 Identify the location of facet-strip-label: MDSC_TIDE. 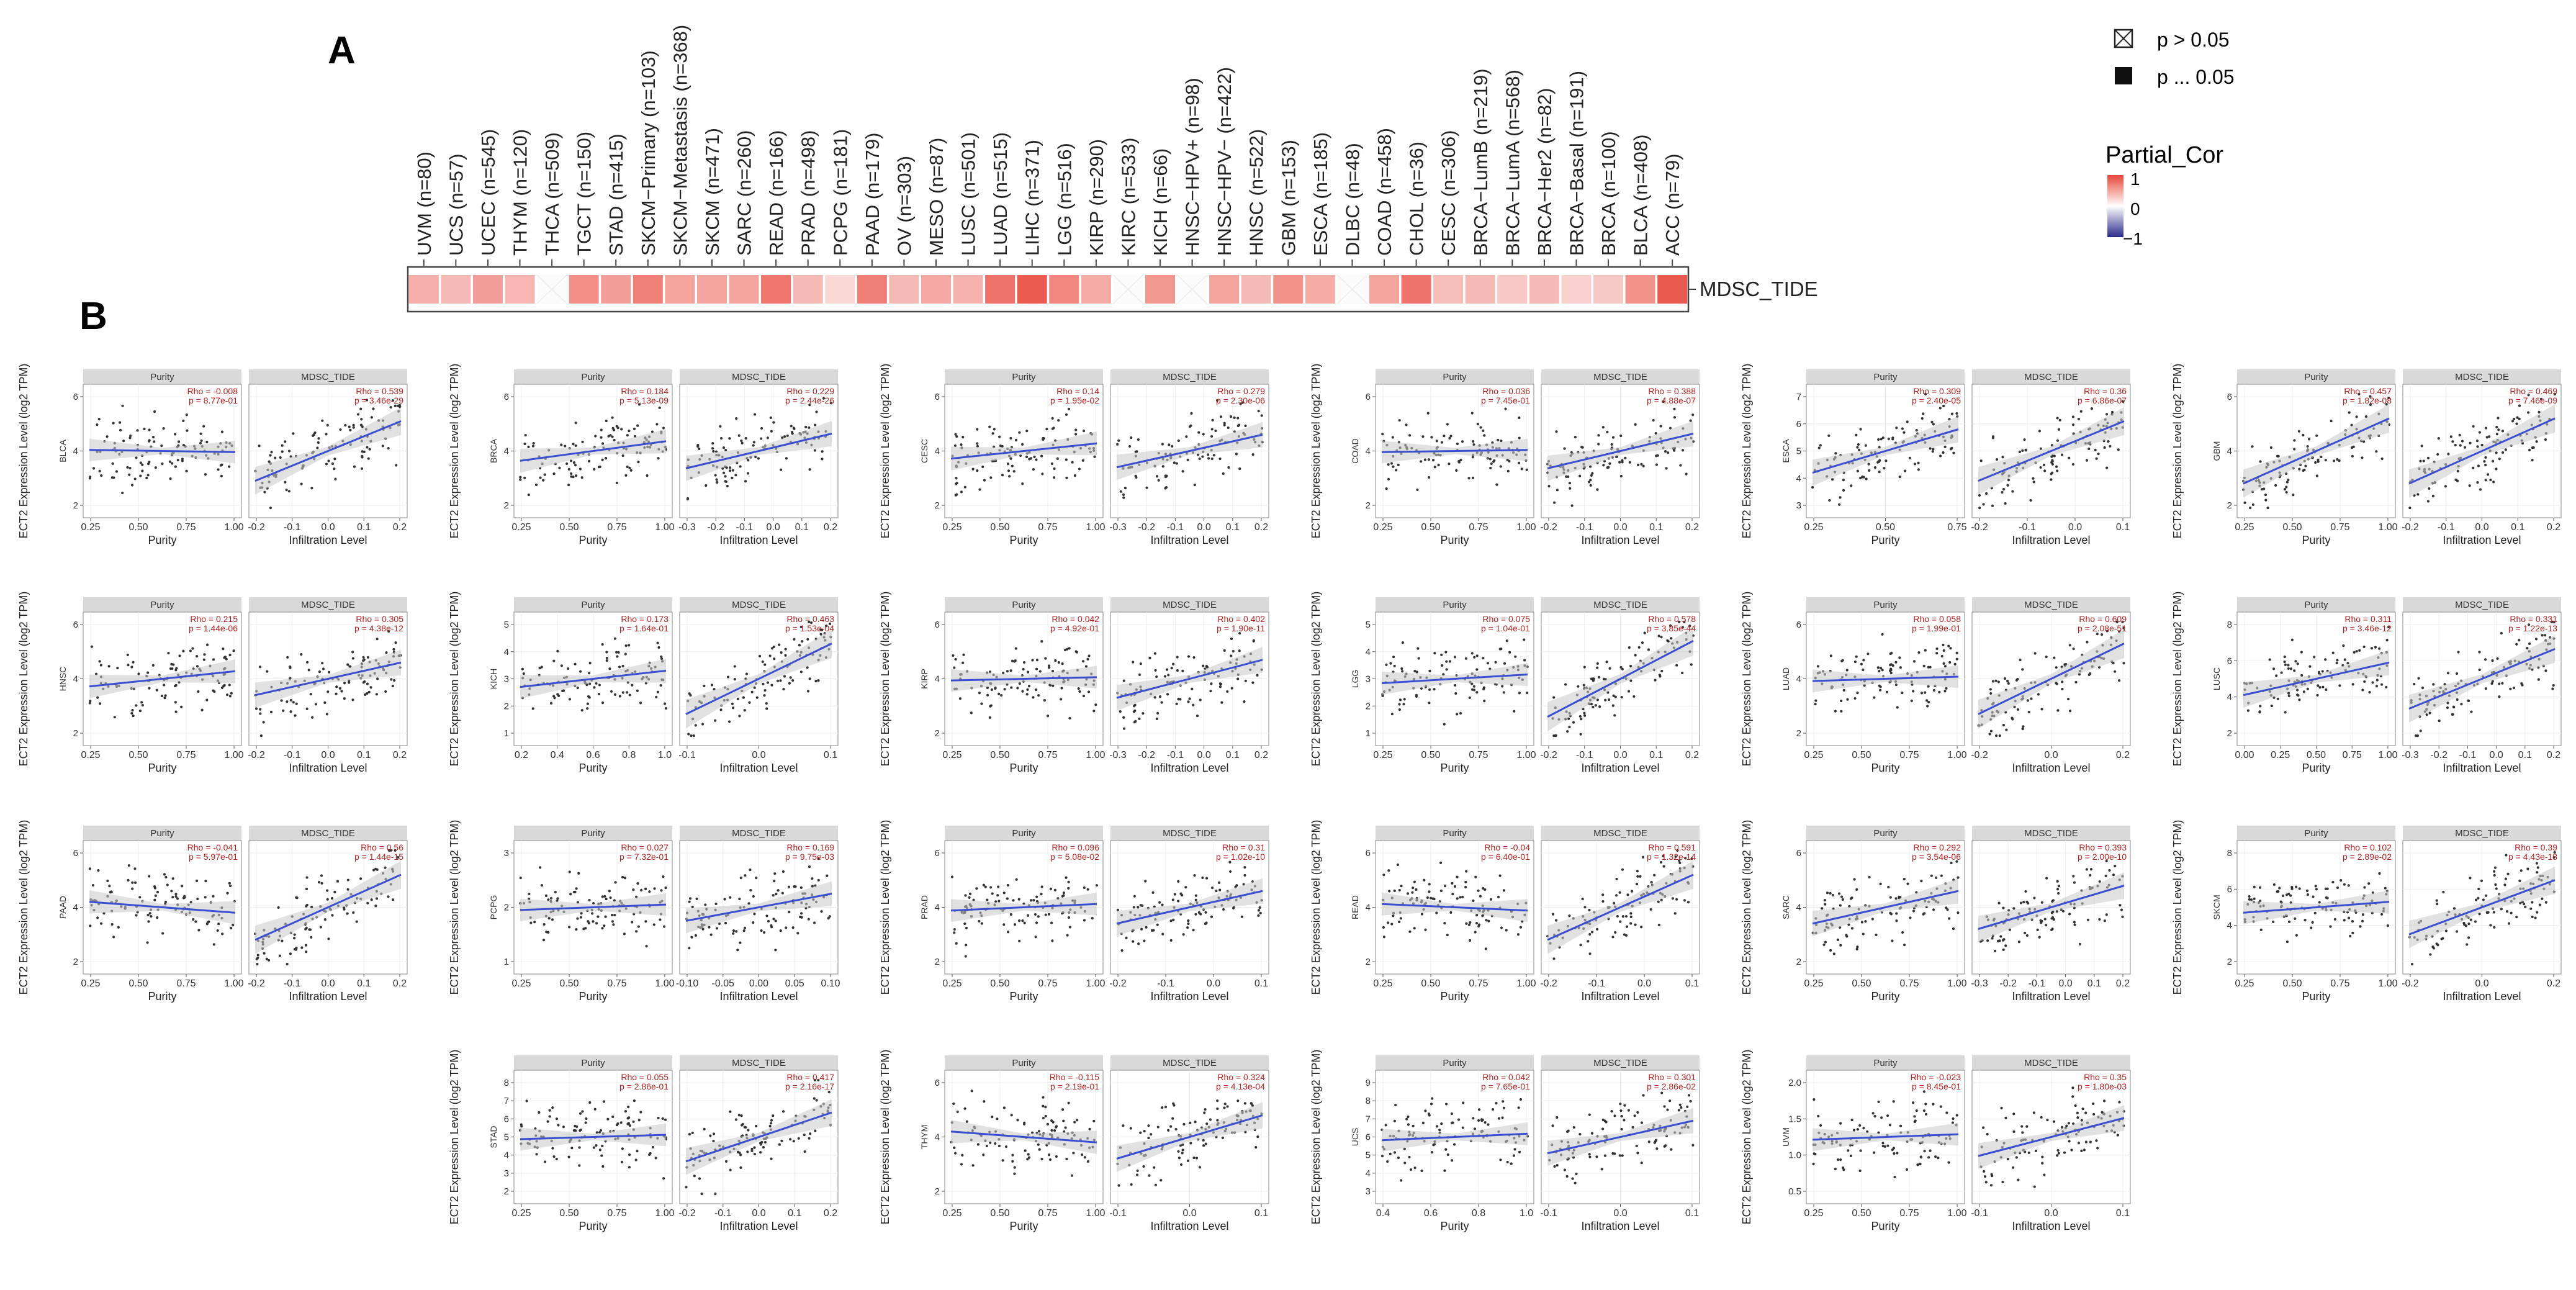
(1190, 605).